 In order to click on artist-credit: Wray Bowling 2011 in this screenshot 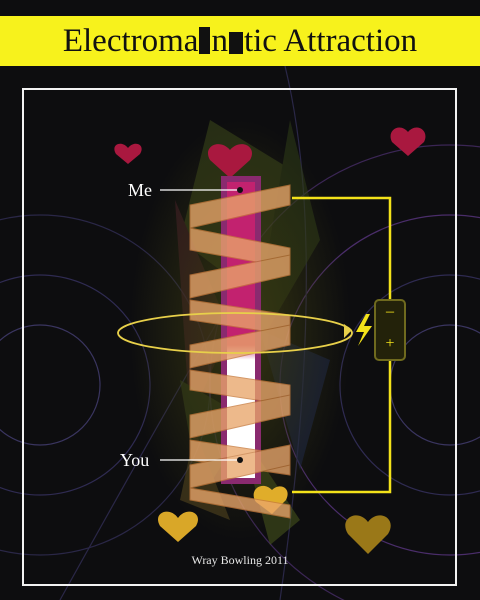, I will do `click(240, 560)`.